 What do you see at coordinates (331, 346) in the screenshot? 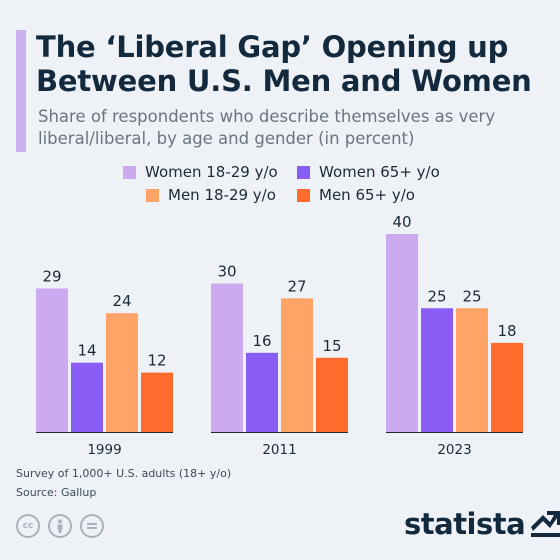
I see `data-label: 15` at bounding box center [331, 346].